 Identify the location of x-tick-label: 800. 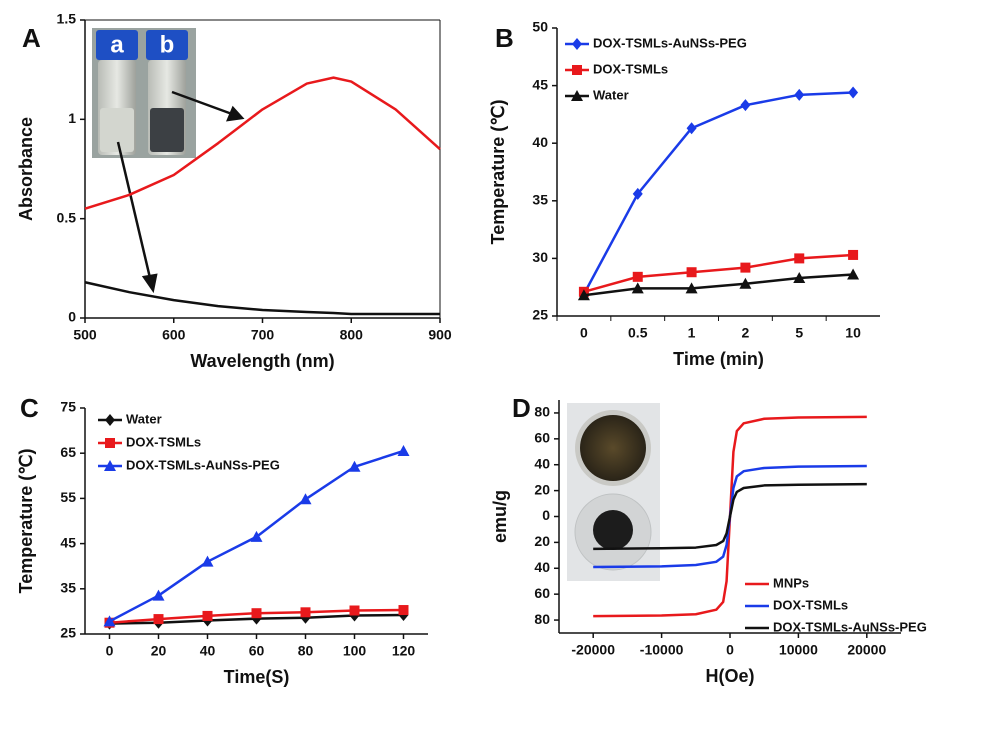
(352, 335).